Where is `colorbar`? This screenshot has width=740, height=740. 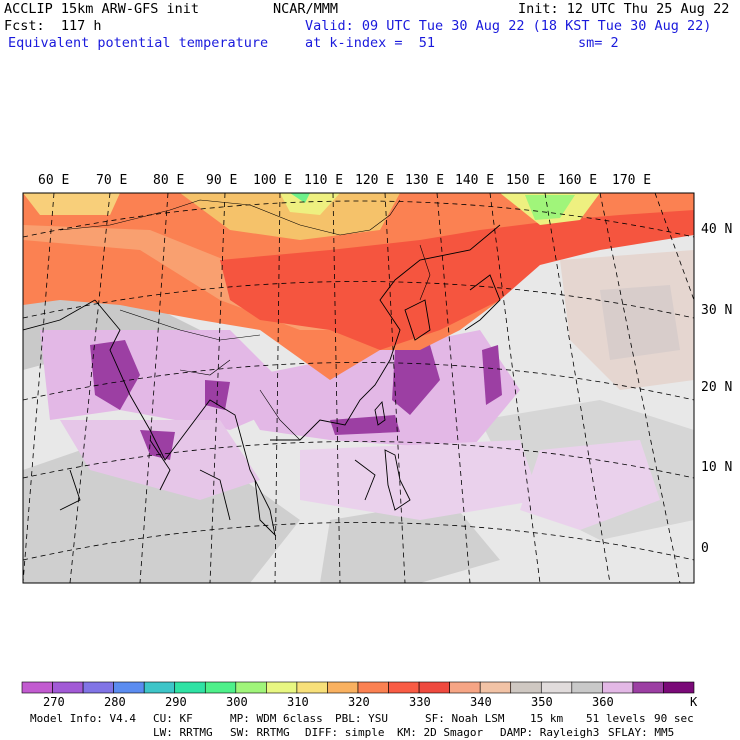
colorbar is located at coordinates (358, 687).